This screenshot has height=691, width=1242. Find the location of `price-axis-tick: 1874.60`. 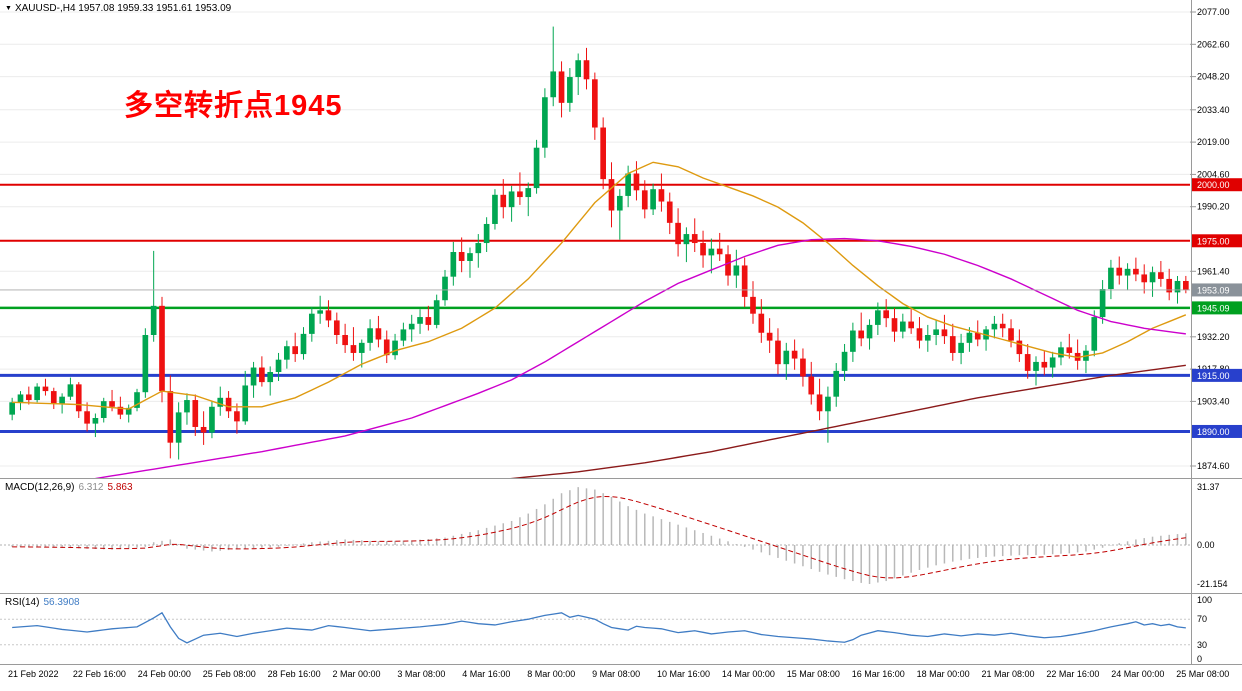

price-axis-tick: 1874.60 is located at coordinates (1213, 466).